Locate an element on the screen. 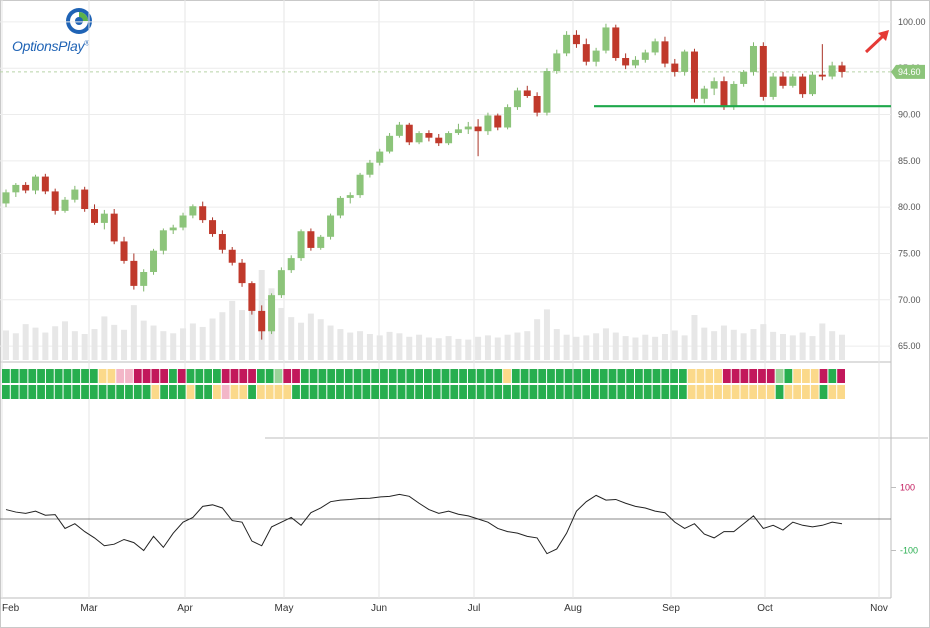 The width and height of the screenshot is (930, 628). oscillator-upper-label: 100 is located at coordinates (907, 488).